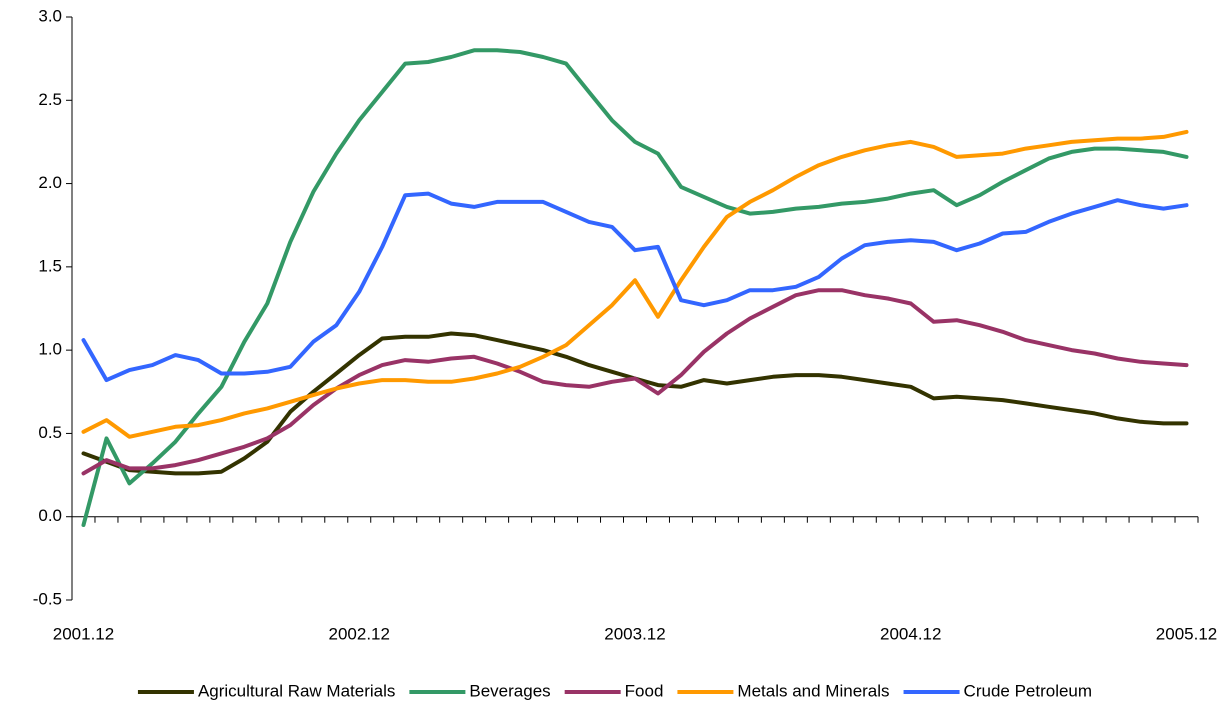 The height and width of the screenshot is (705, 1230). Describe the element at coordinates (509, 690) in the screenshot. I see `legend-label: Beverages` at that location.